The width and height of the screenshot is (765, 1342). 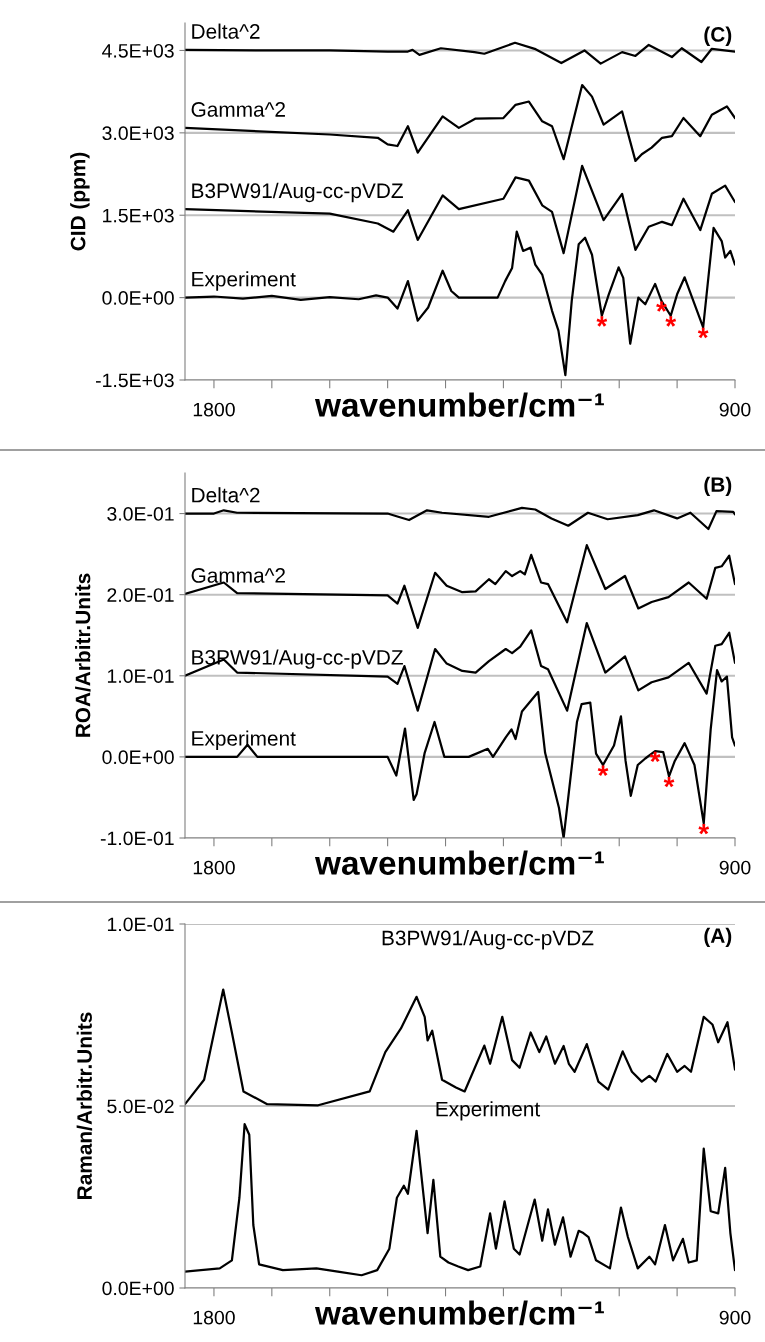 I want to click on y-axis-title: CID (ppm), so click(x=80, y=201).